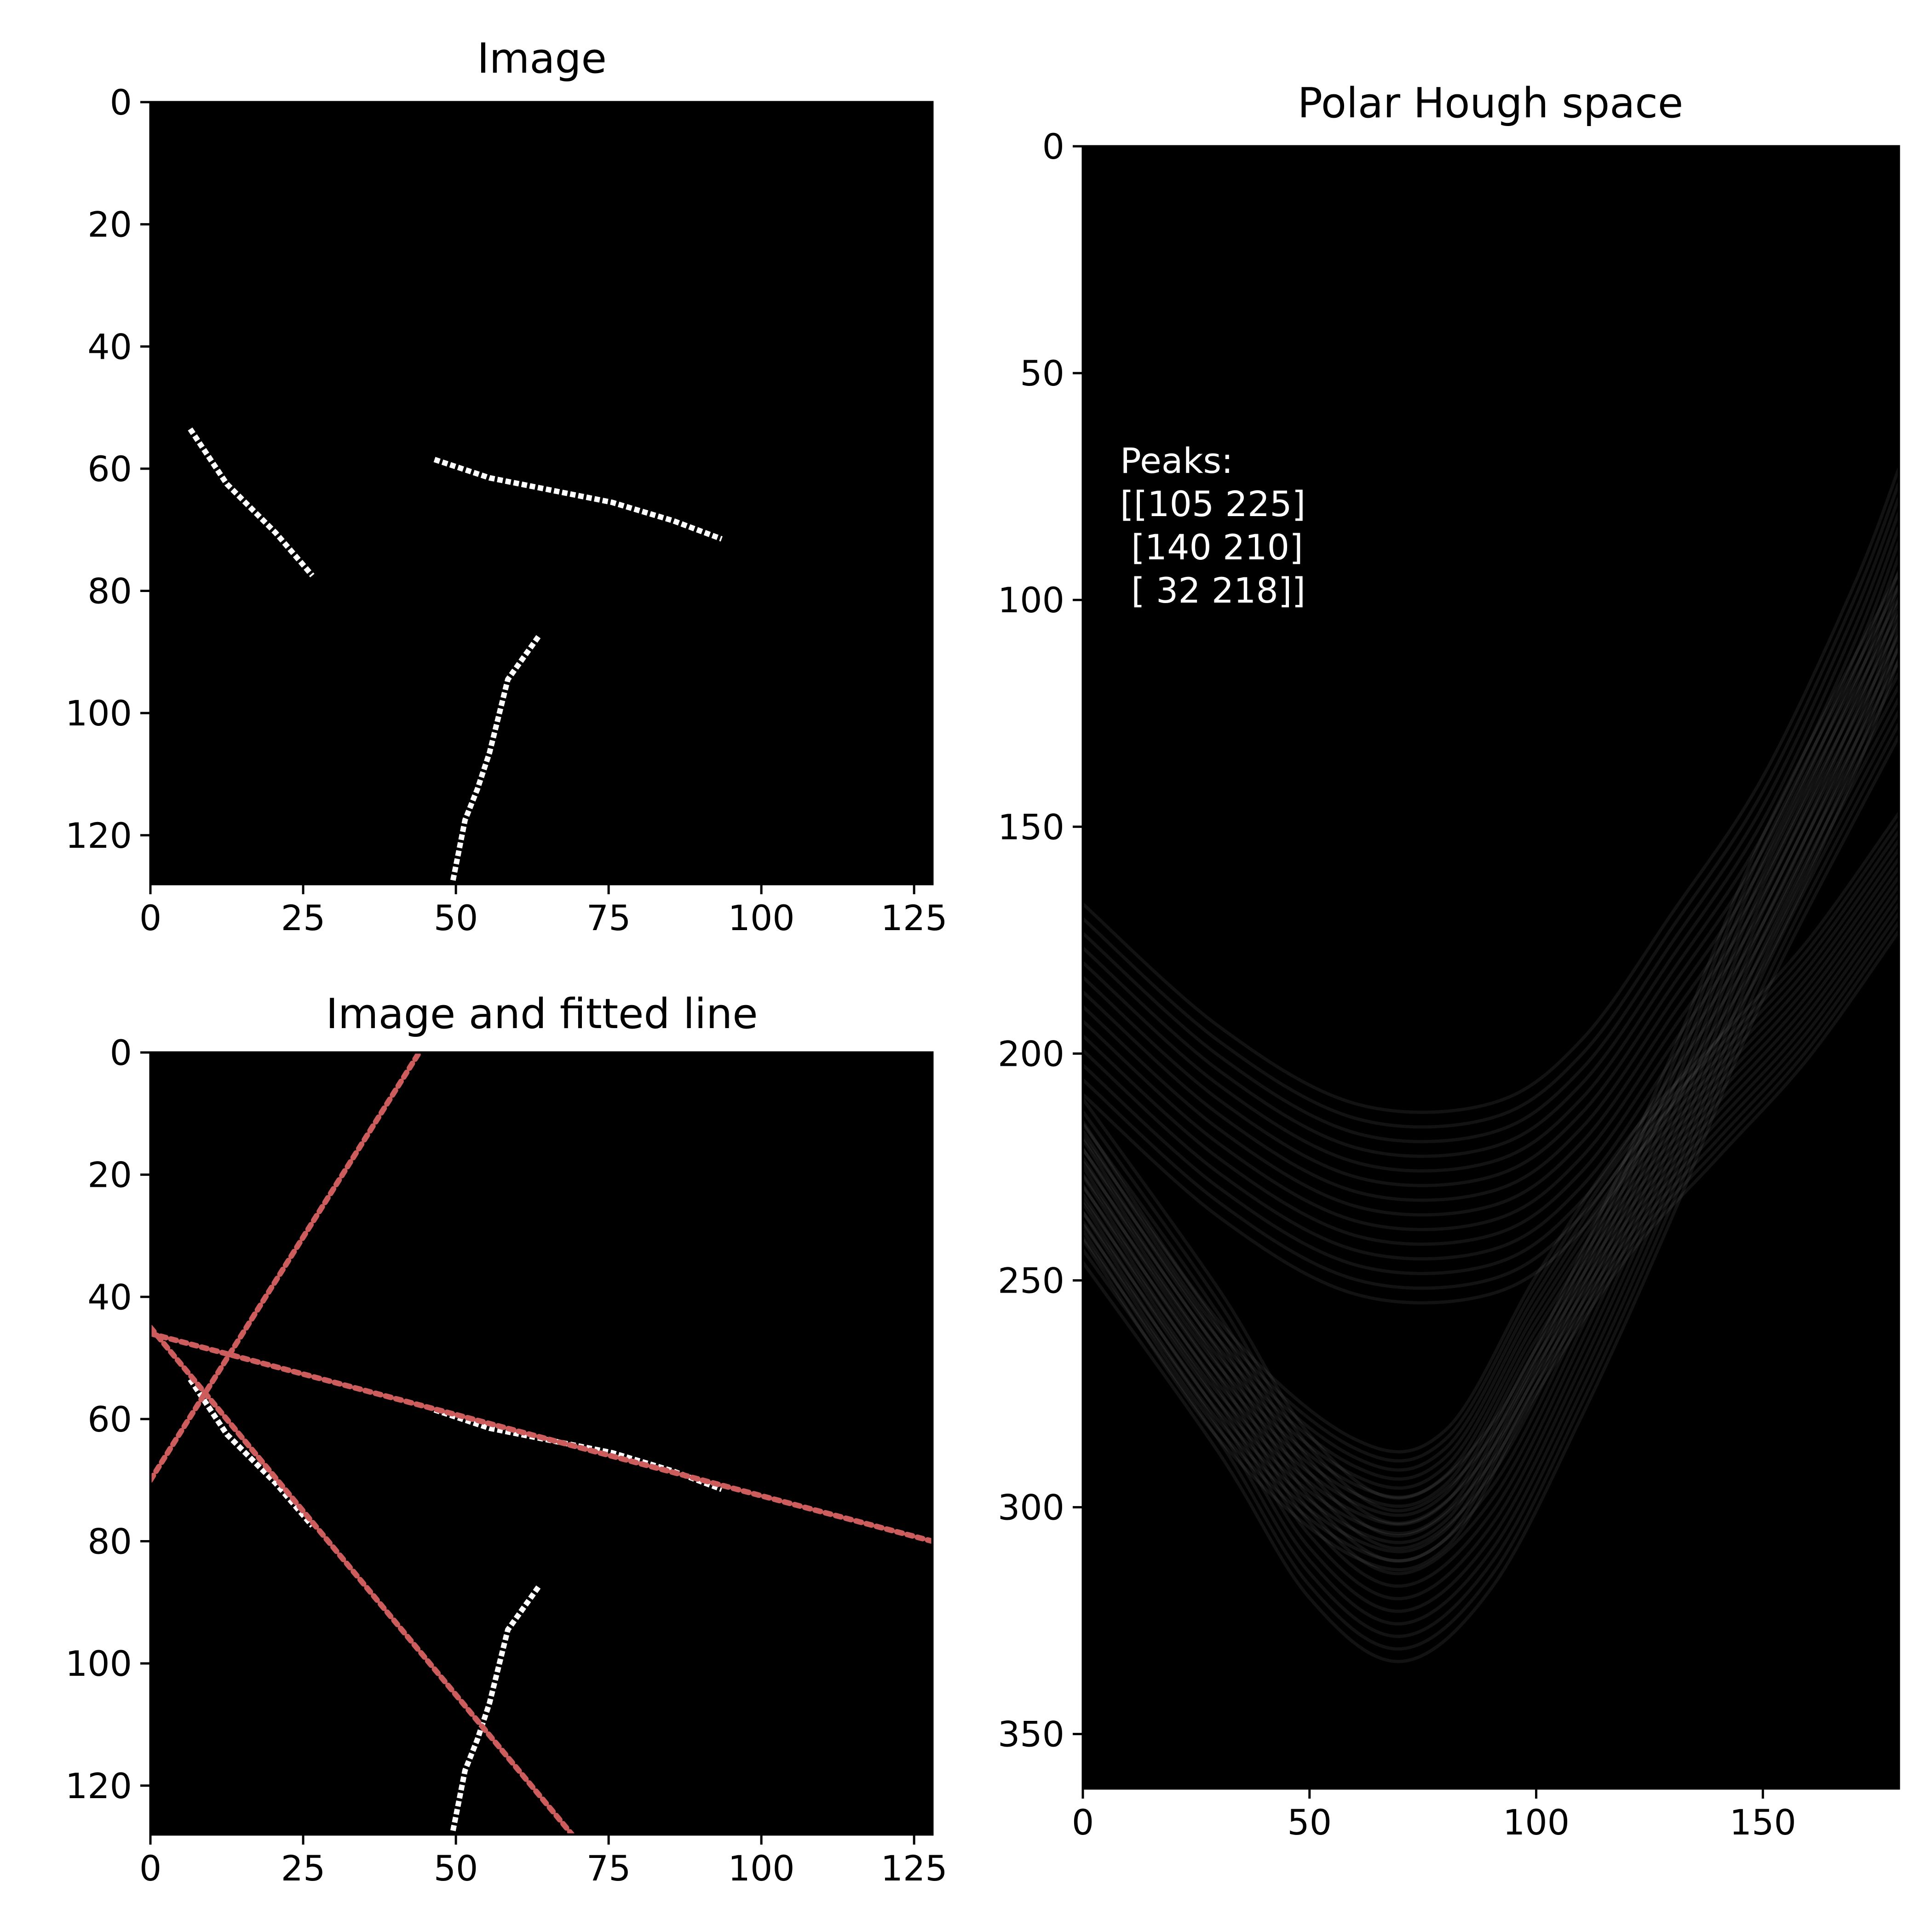 The height and width of the screenshot is (1932, 1932). I want to click on peaks-annotation-line-1: Peaks:, so click(1176, 460).